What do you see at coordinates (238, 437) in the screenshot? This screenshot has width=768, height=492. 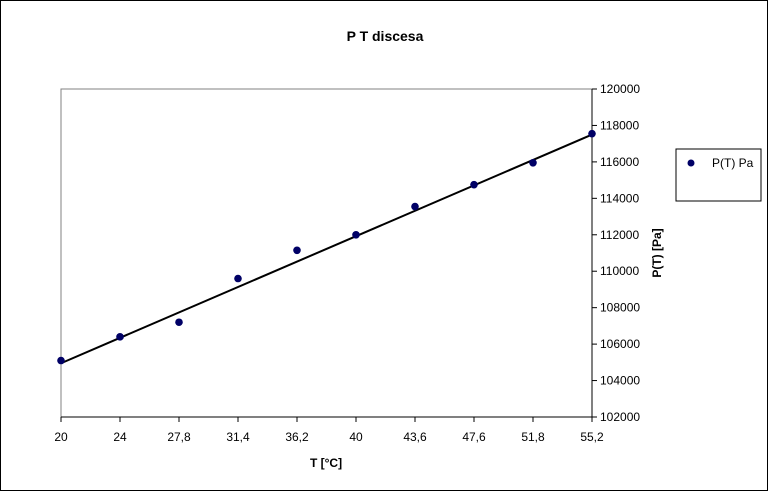 I see `x-tick-label: 31,4` at bounding box center [238, 437].